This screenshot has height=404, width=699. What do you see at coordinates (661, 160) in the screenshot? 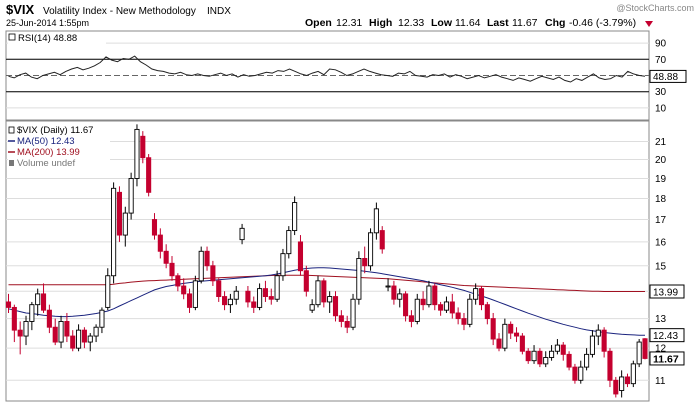
I see `price-tick-label: 20` at bounding box center [661, 160].